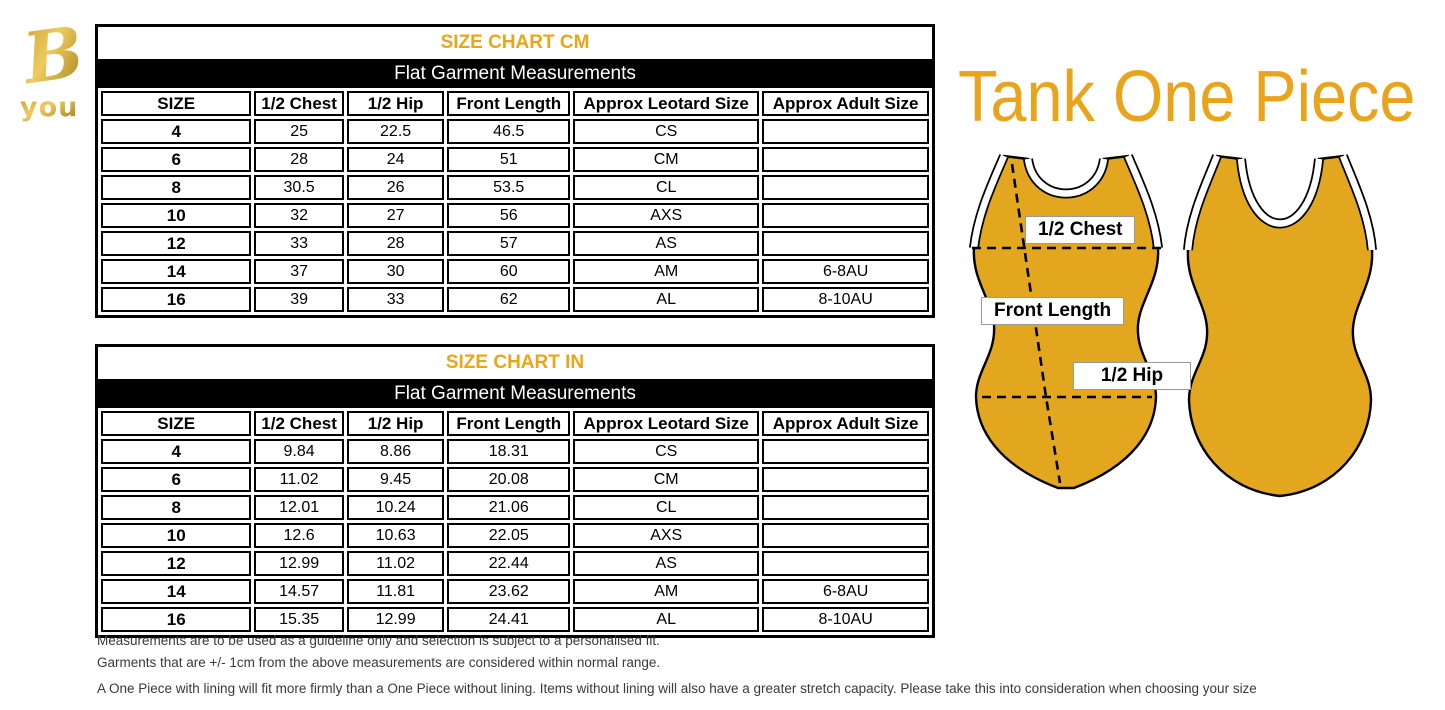 The height and width of the screenshot is (710, 1445). Describe the element at coordinates (1280, 192) in the screenshot. I see `back-neck-trim` at that location.